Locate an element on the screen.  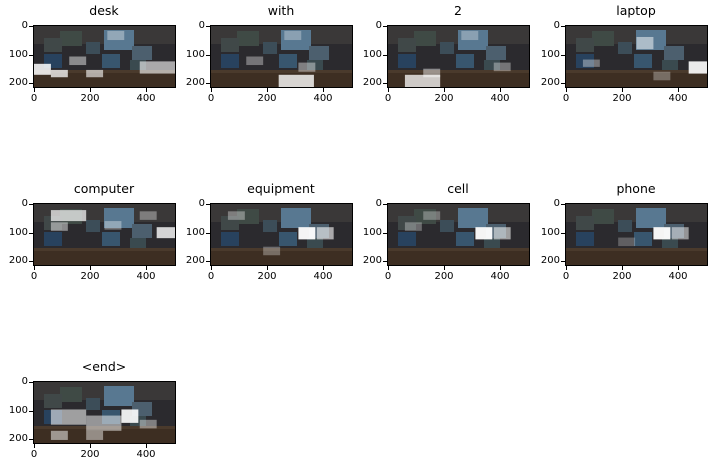
panel-title: phone is located at coordinates (636, 188).